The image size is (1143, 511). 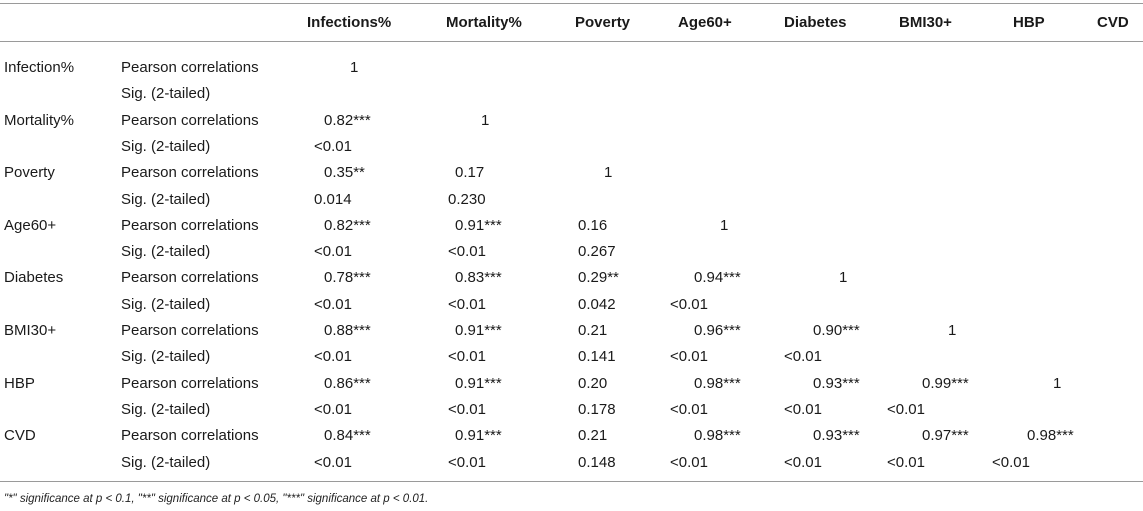 I want to click on significance-value: 0.267, so click(x=597, y=252).